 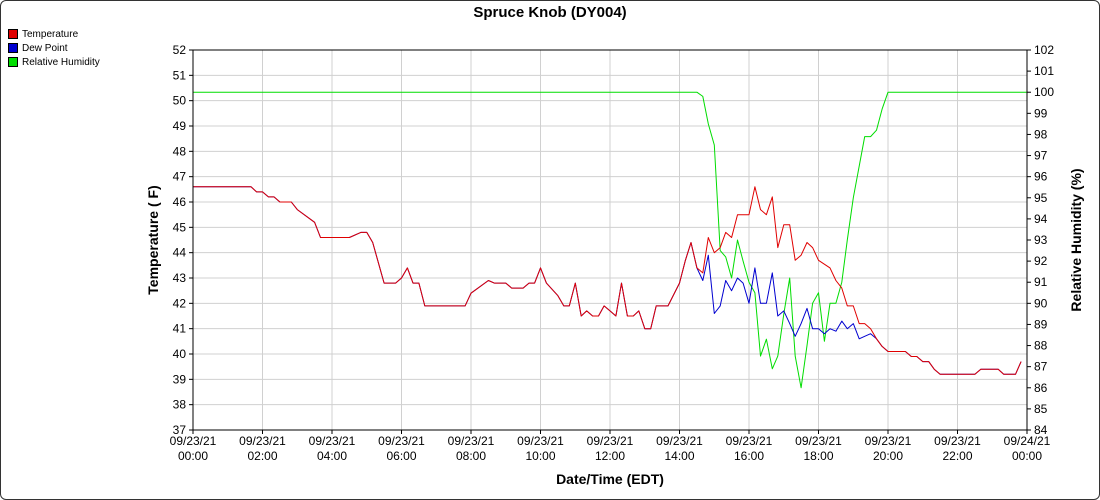 I want to click on y2-tick-label: 85, so click(x=1041, y=409).